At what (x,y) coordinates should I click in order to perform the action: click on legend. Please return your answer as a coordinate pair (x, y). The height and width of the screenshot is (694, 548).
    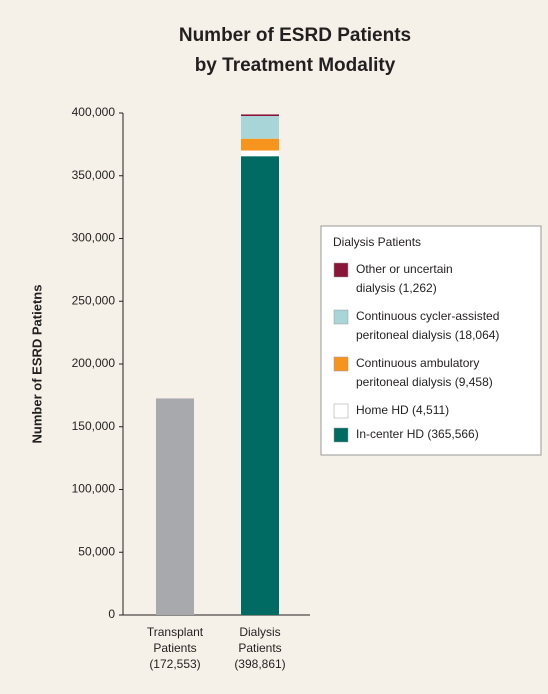
    Looking at the image, I should click on (431, 340).